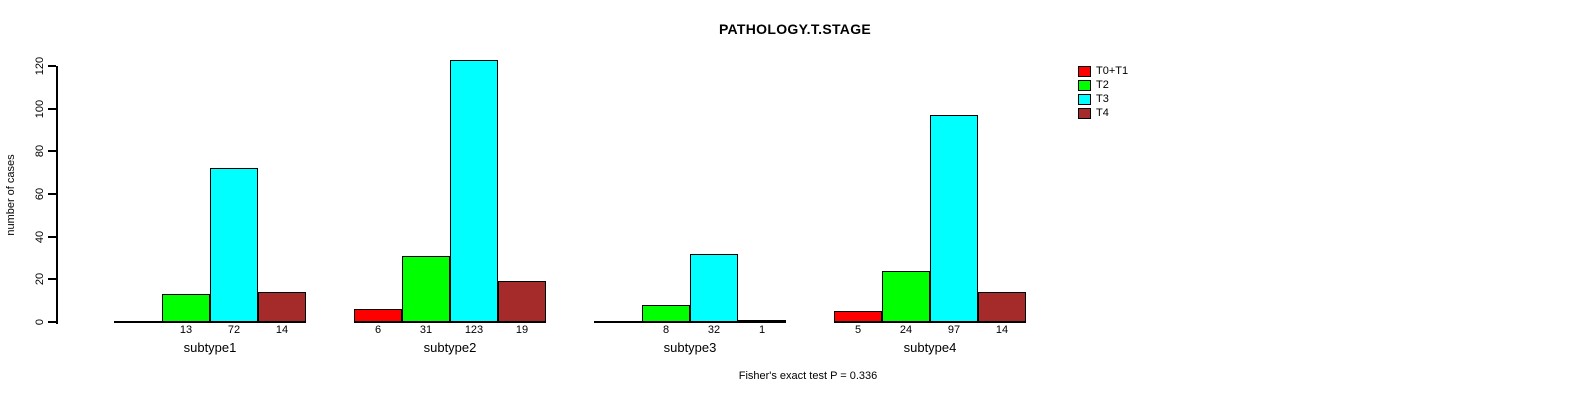 This screenshot has height=400, width=1590. Describe the element at coordinates (1112, 71) in the screenshot. I see `legend-label: T0+T1` at that location.